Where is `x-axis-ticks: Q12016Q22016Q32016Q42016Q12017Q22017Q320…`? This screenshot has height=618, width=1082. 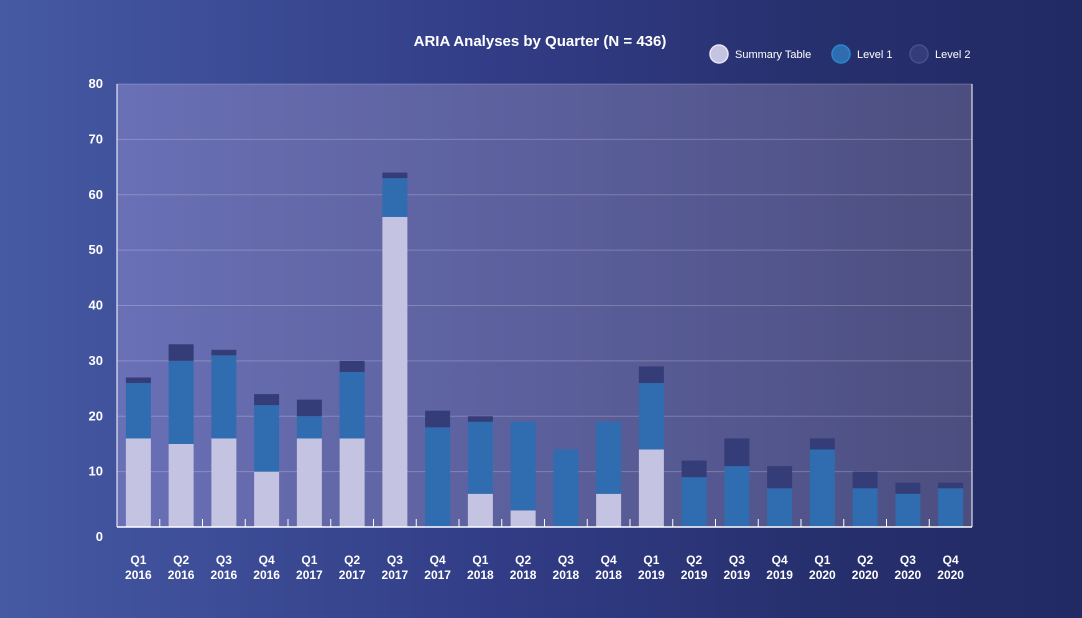
x-axis-ticks: Q12016Q22016Q32016Q42016Q12017Q22017Q320… is located at coordinates (544, 567).